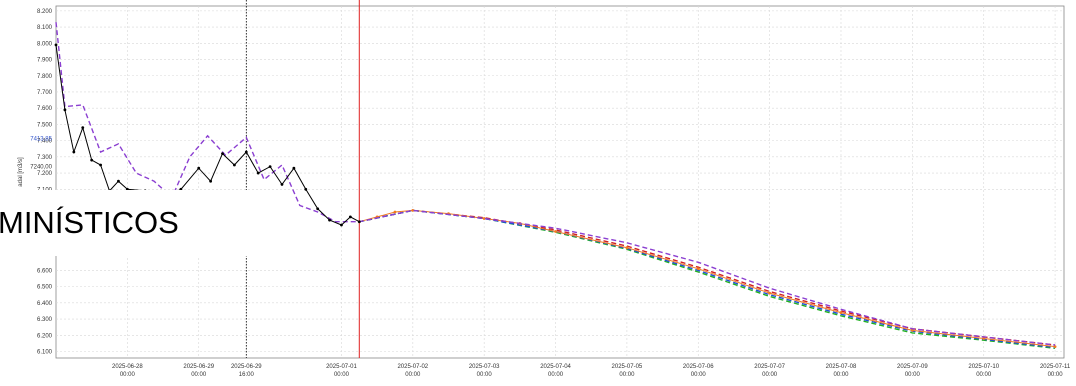  What do you see at coordinates (45, 320) in the screenshot?
I see `y-tick-label: 6.300` at bounding box center [45, 320].